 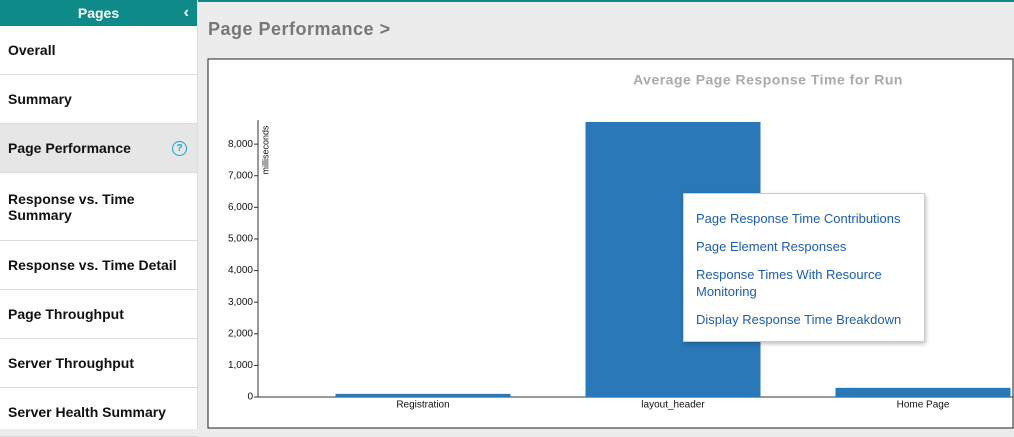 I want to click on y-tick-label: 8,000, so click(x=240, y=144).